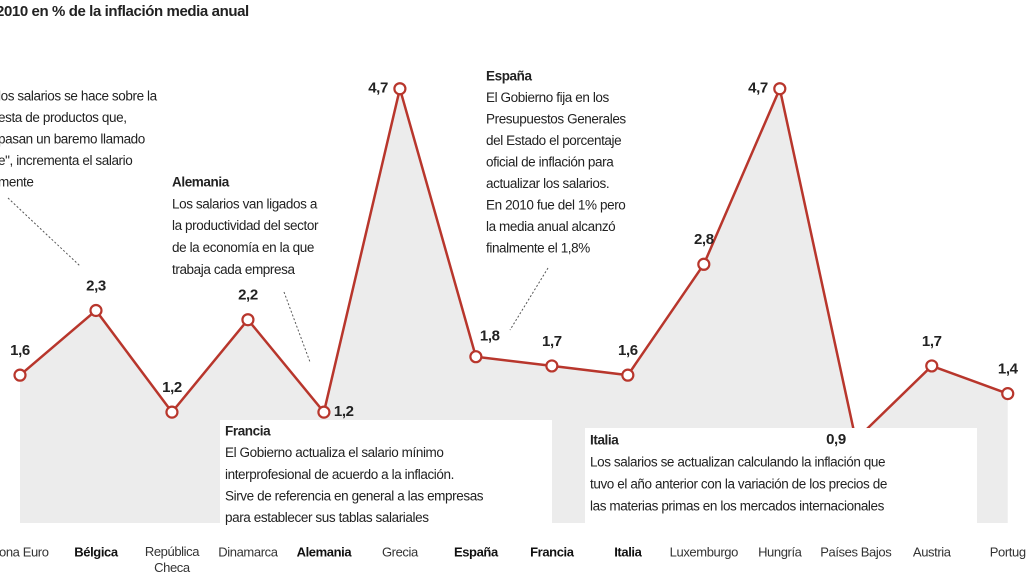 This screenshot has width=1028, height=578. I want to click on value-label: 1,8, so click(490, 336).